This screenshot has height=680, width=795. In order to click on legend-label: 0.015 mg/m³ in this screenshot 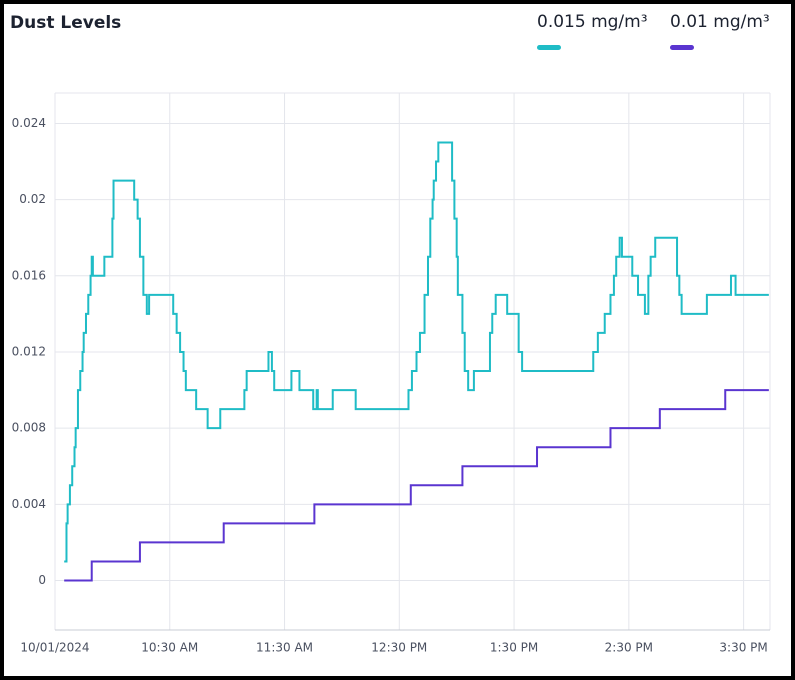, I will do `click(592, 22)`.